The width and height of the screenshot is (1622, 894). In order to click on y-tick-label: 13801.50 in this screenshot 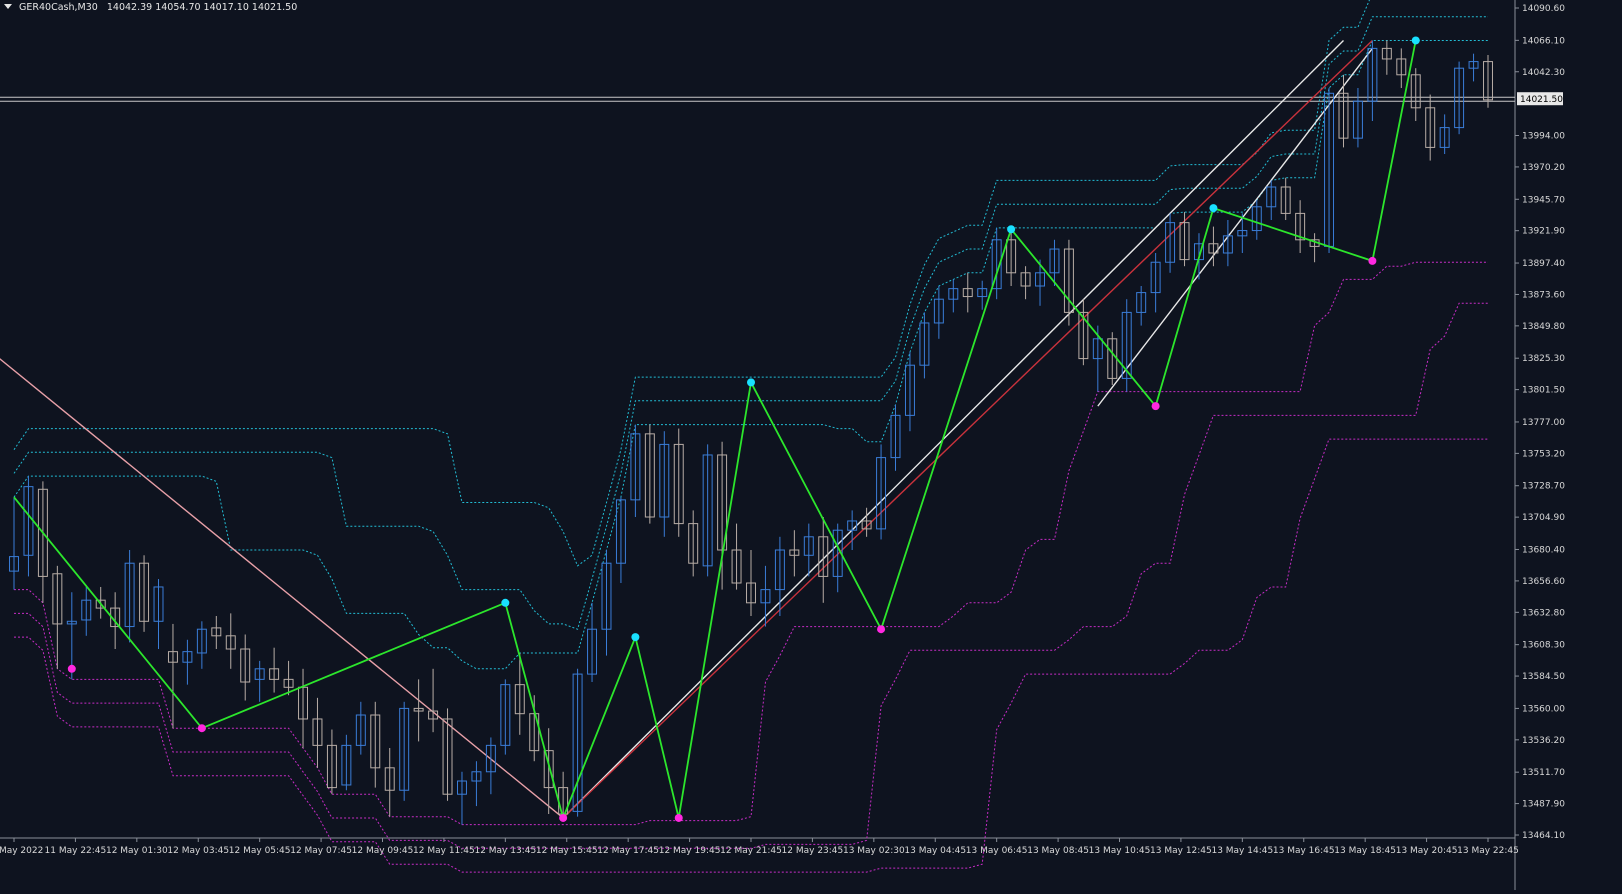, I will do `click(1543, 391)`.